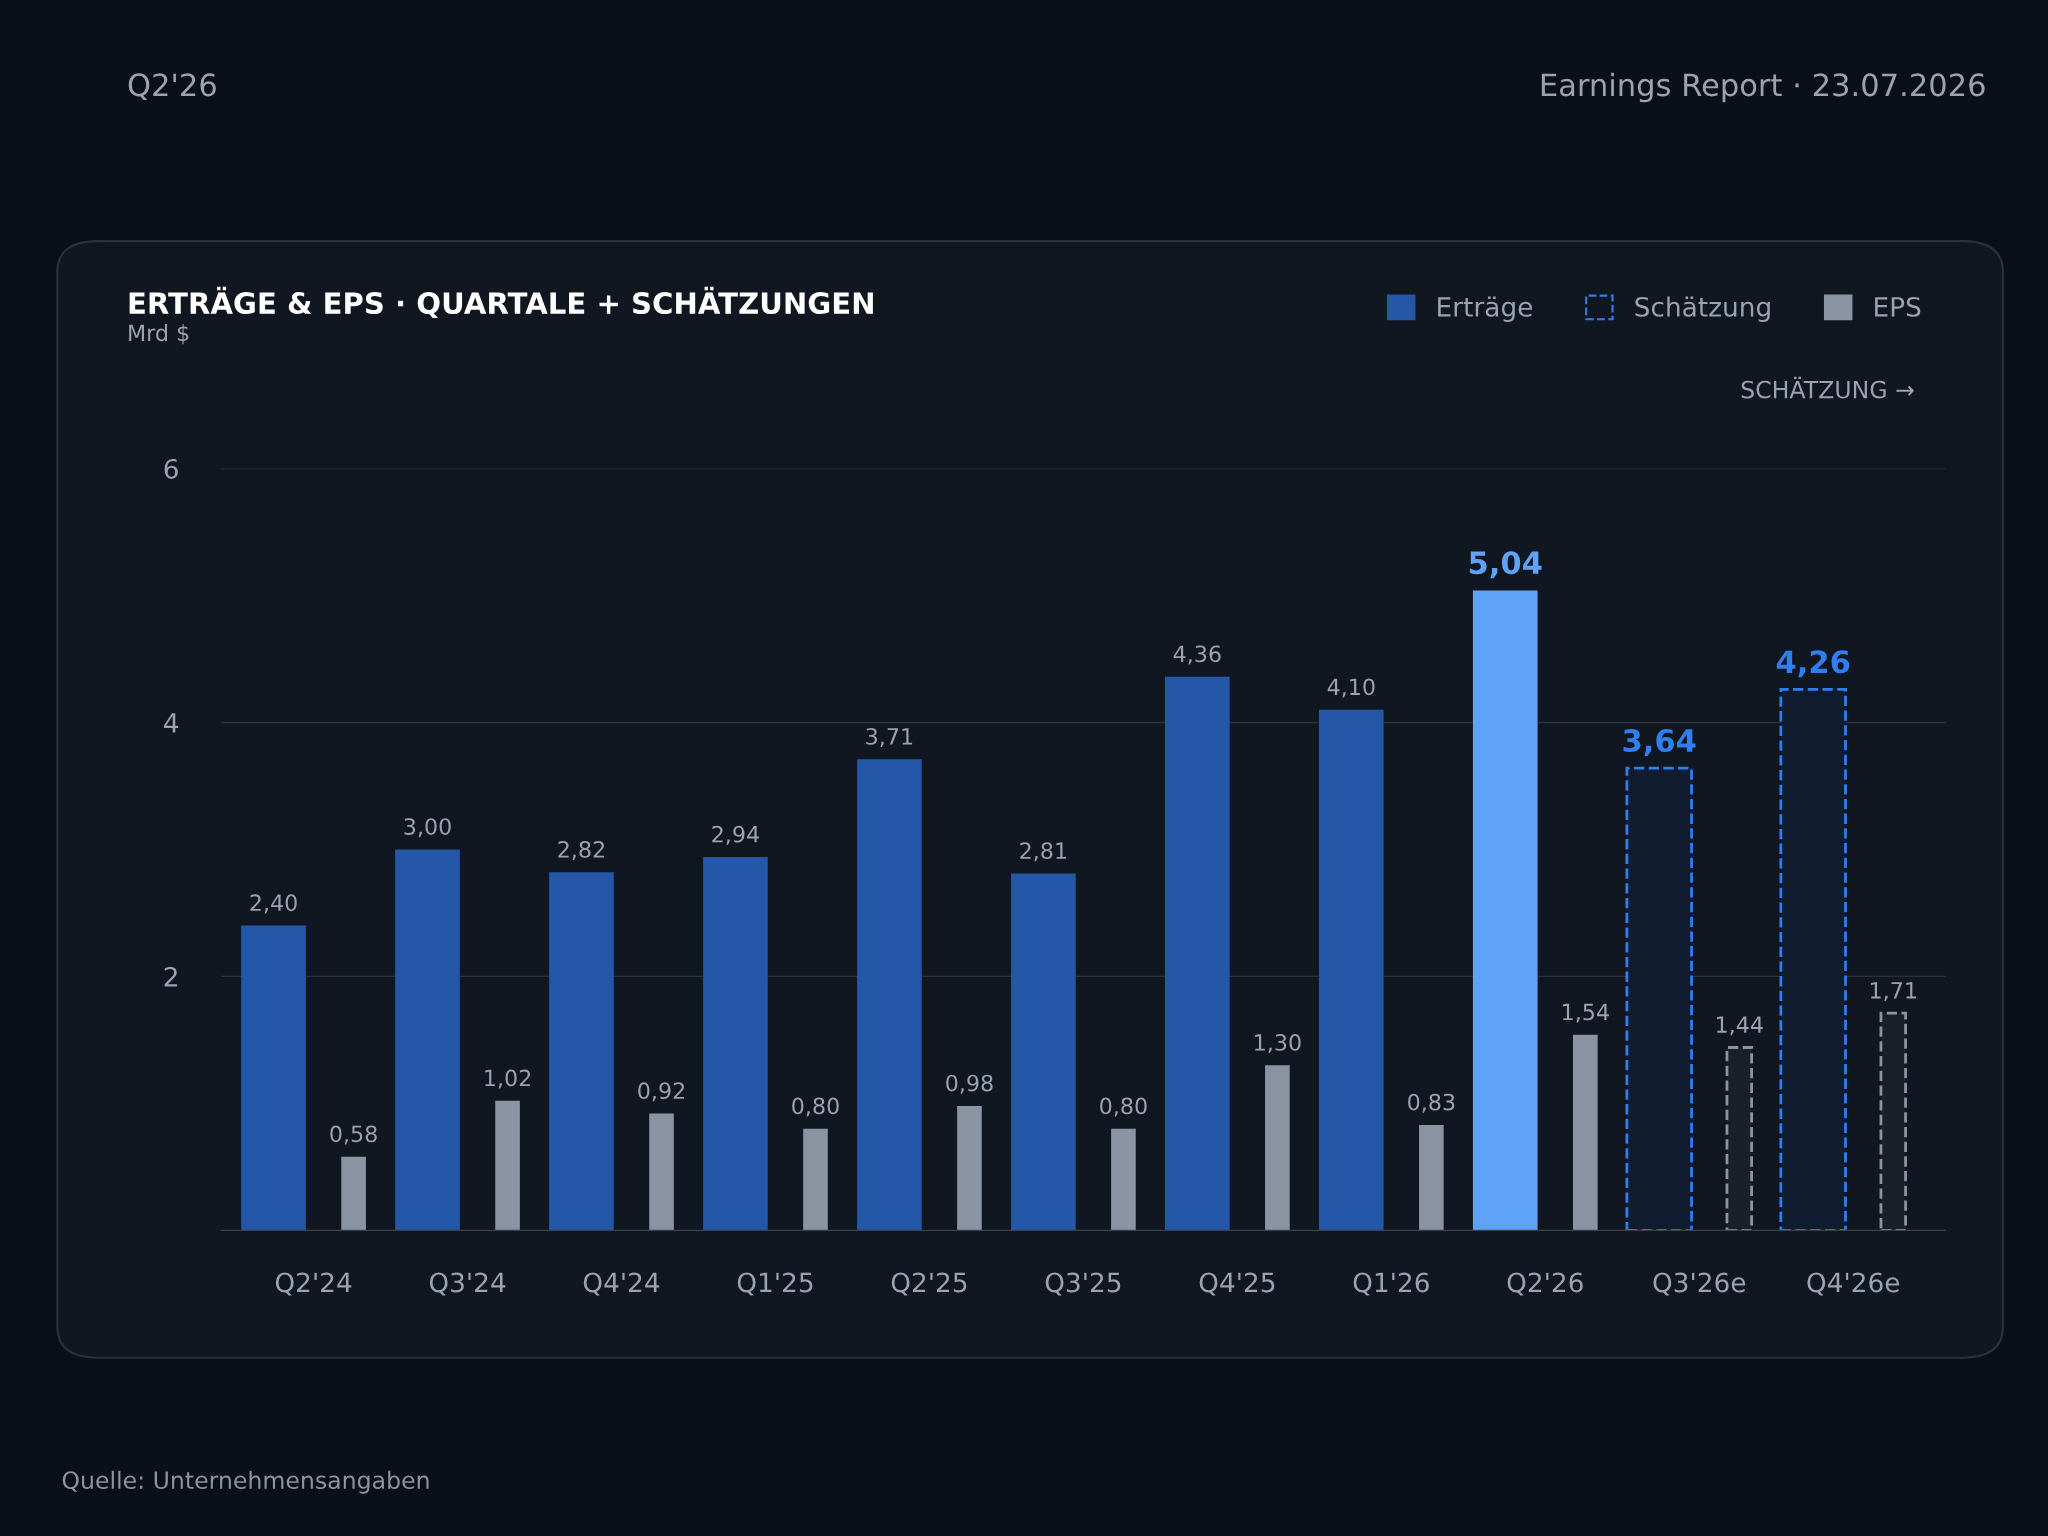  I want to click on legend-label: EPS, so click(1898, 306).